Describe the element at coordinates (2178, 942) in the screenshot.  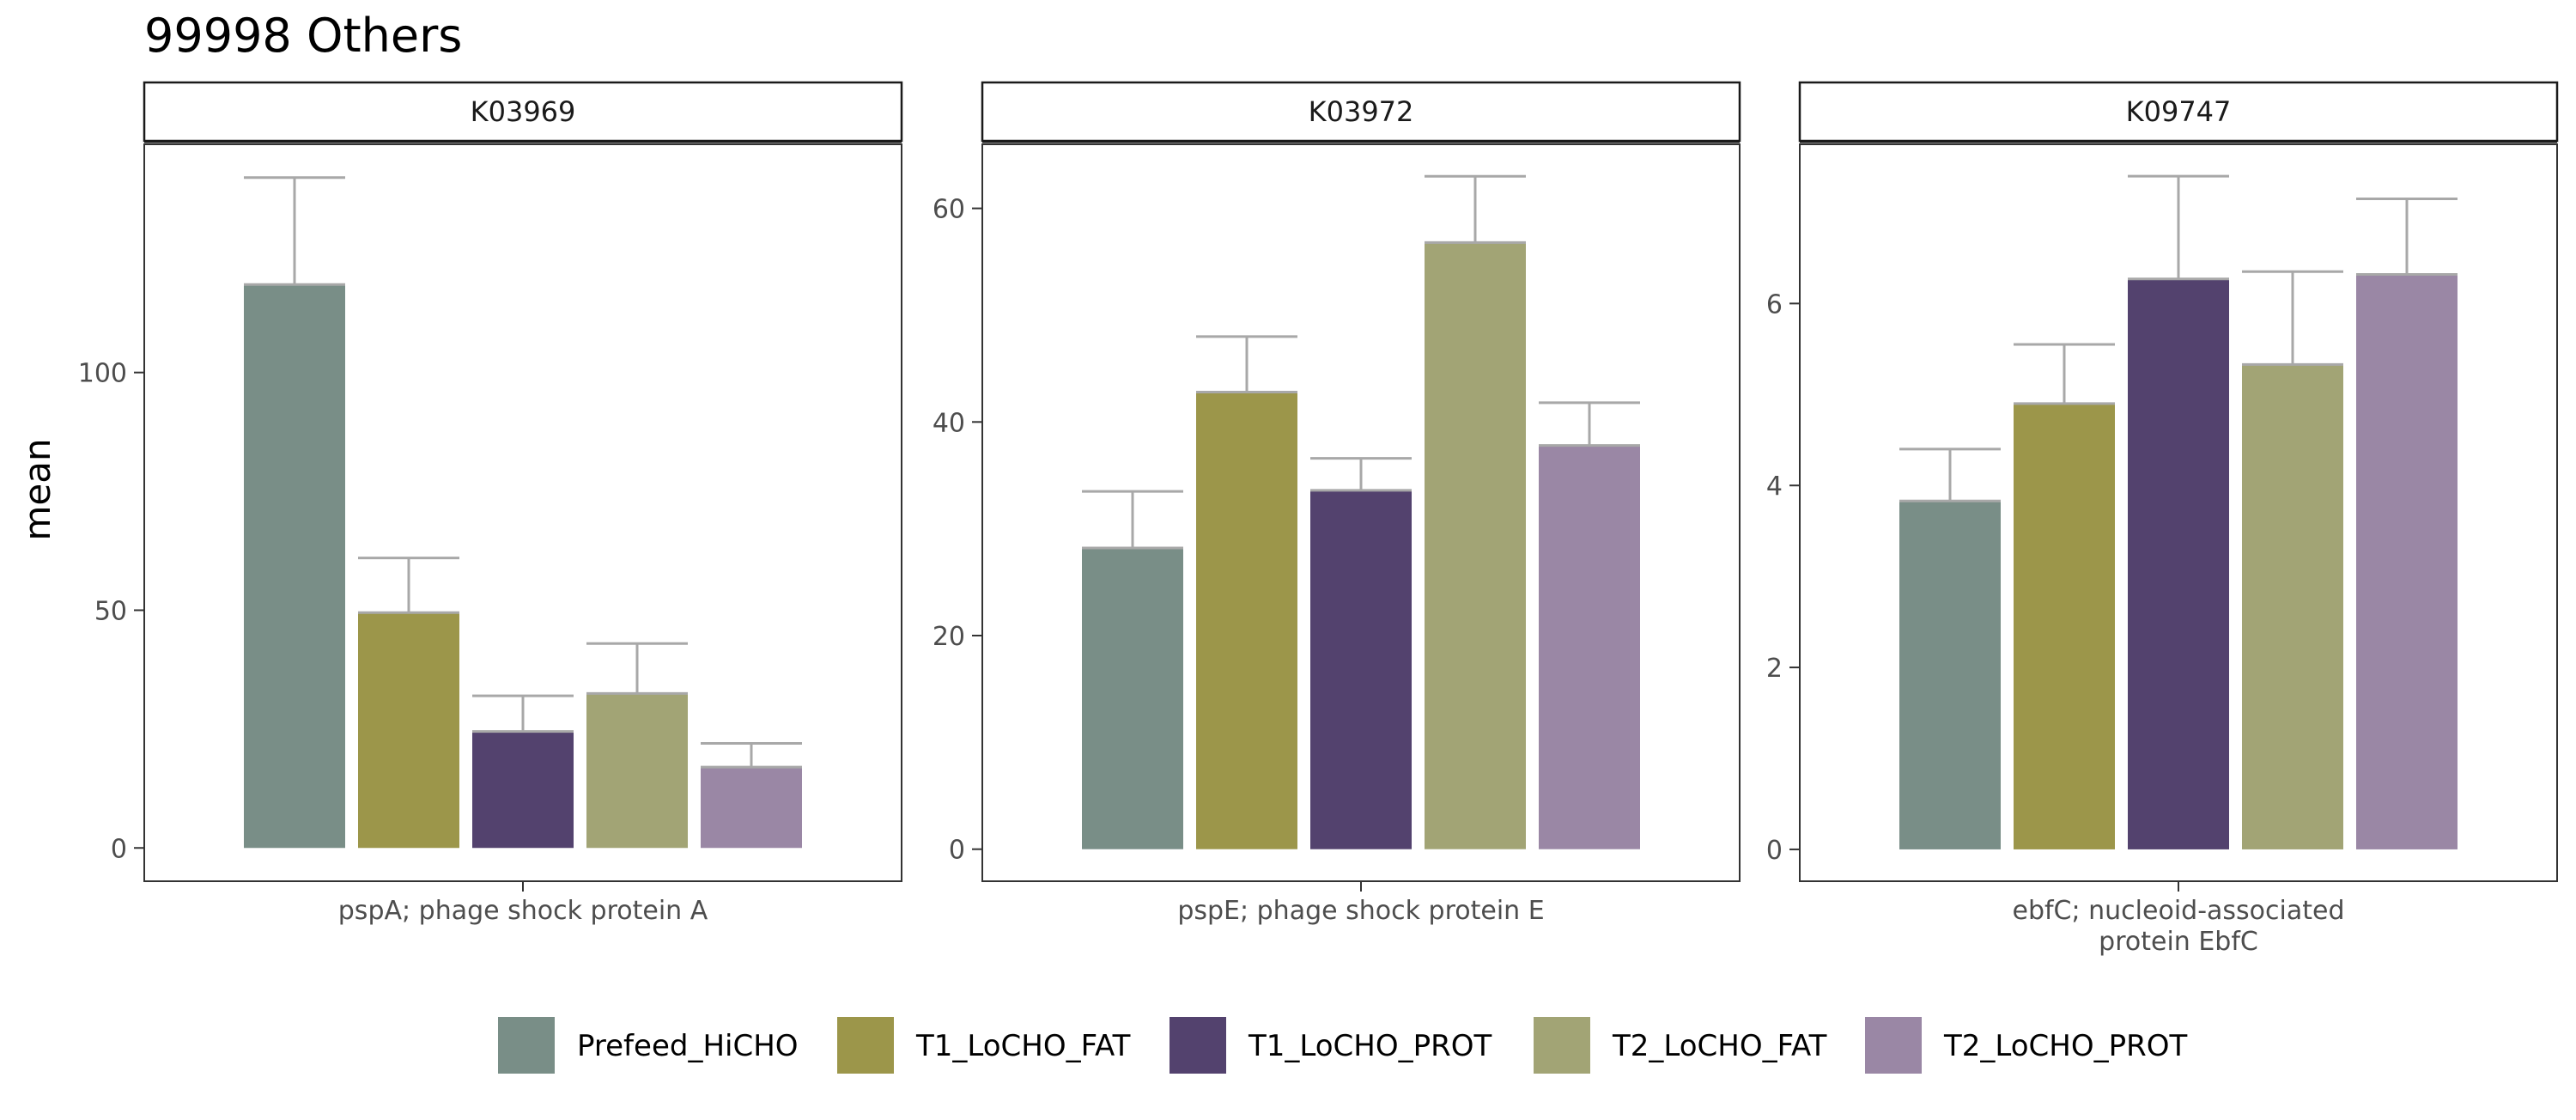
I see `x-tick-label: protein EbfC` at that location.